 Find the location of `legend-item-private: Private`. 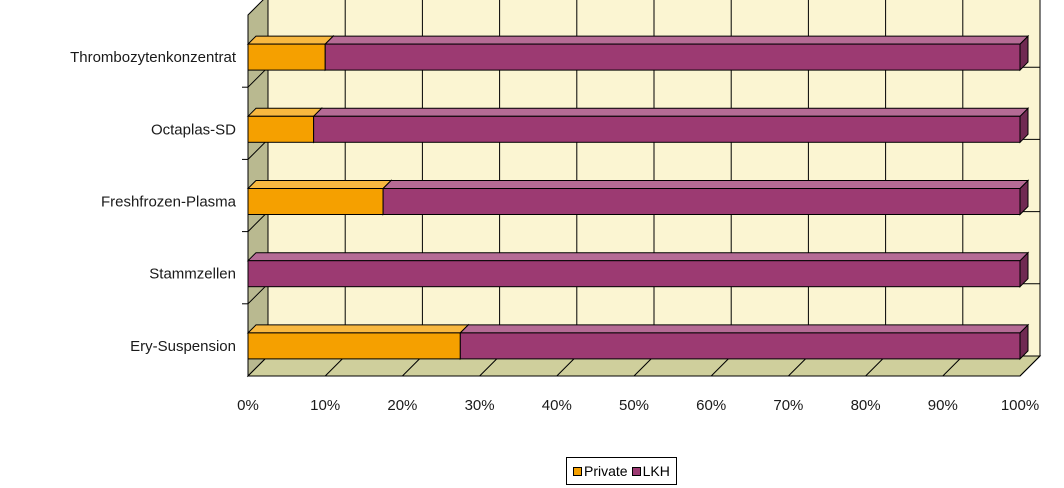

legend-item-private: Private is located at coordinates (600, 471).